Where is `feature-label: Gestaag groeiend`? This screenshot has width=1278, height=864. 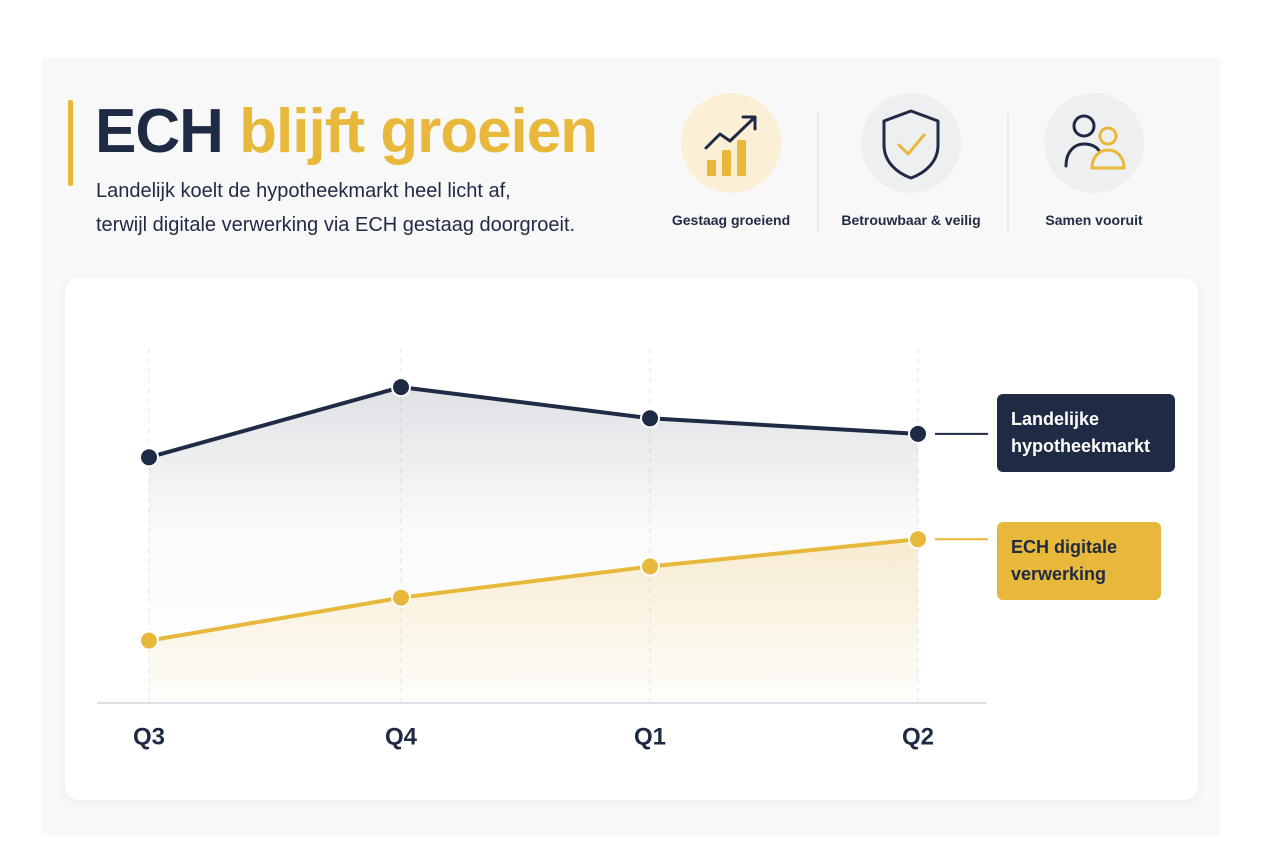
feature-label: Gestaag groeiend is located at coordinates (731, 220).